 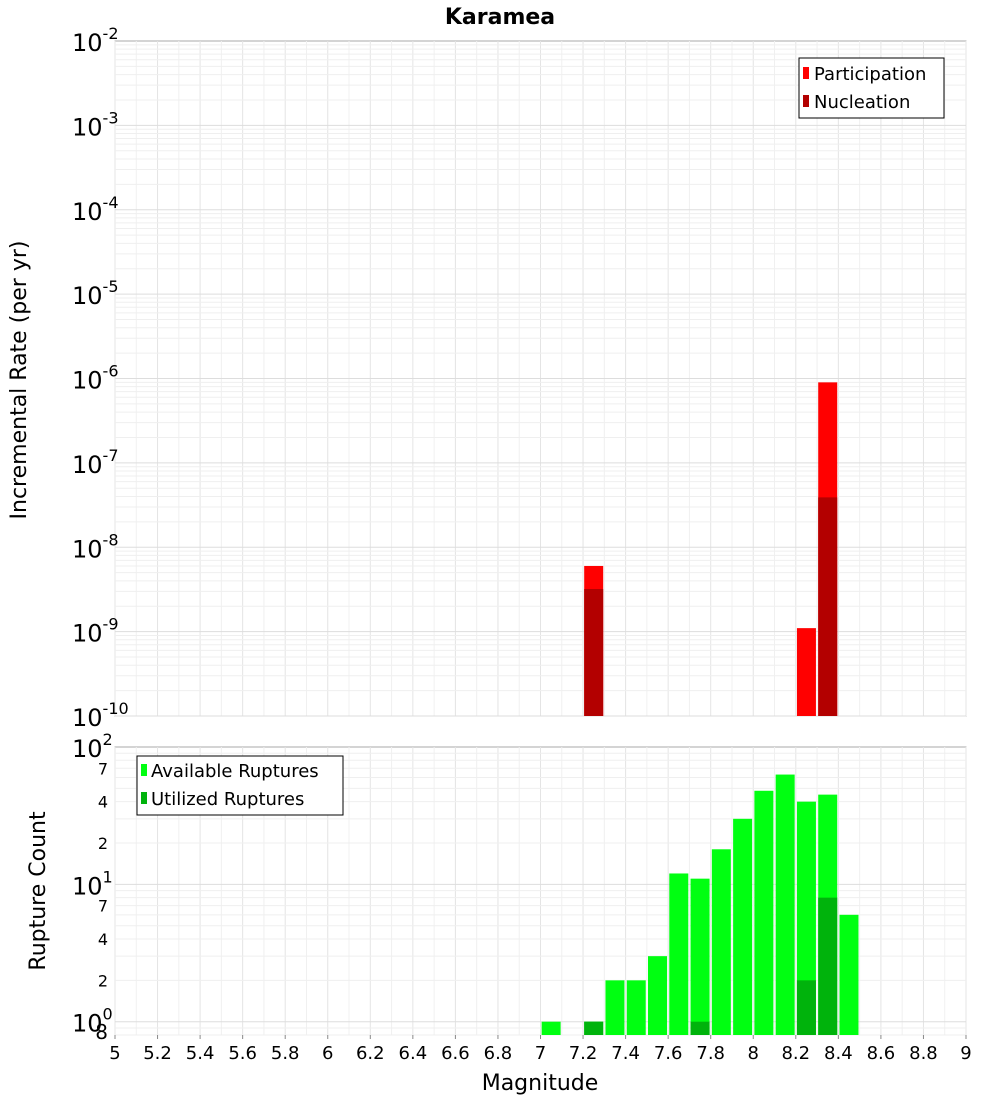 I want to click on participation-legend-label: Participation, so click(x=870, y=74).